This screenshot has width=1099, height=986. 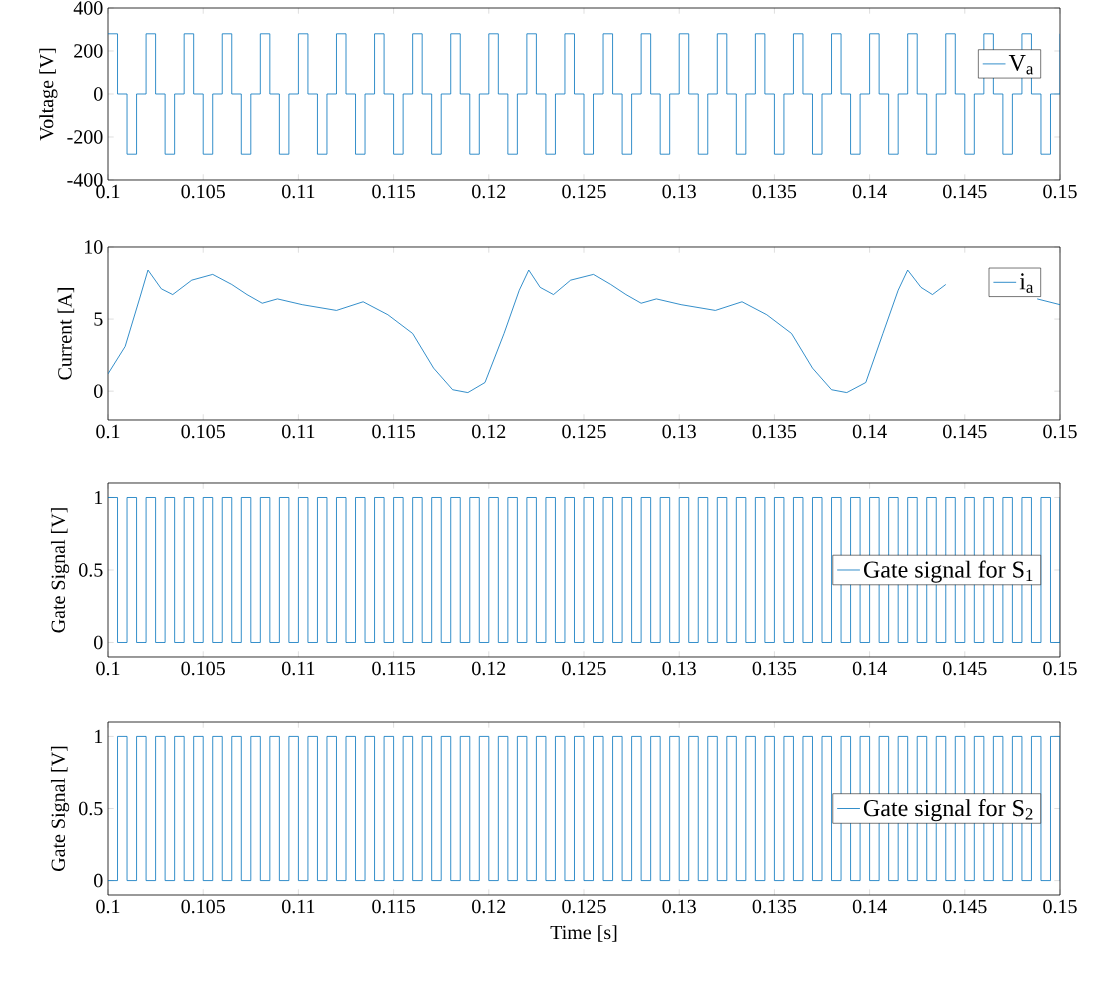 I want to click on y-tick-label: -200, so click(x=85, y=137).